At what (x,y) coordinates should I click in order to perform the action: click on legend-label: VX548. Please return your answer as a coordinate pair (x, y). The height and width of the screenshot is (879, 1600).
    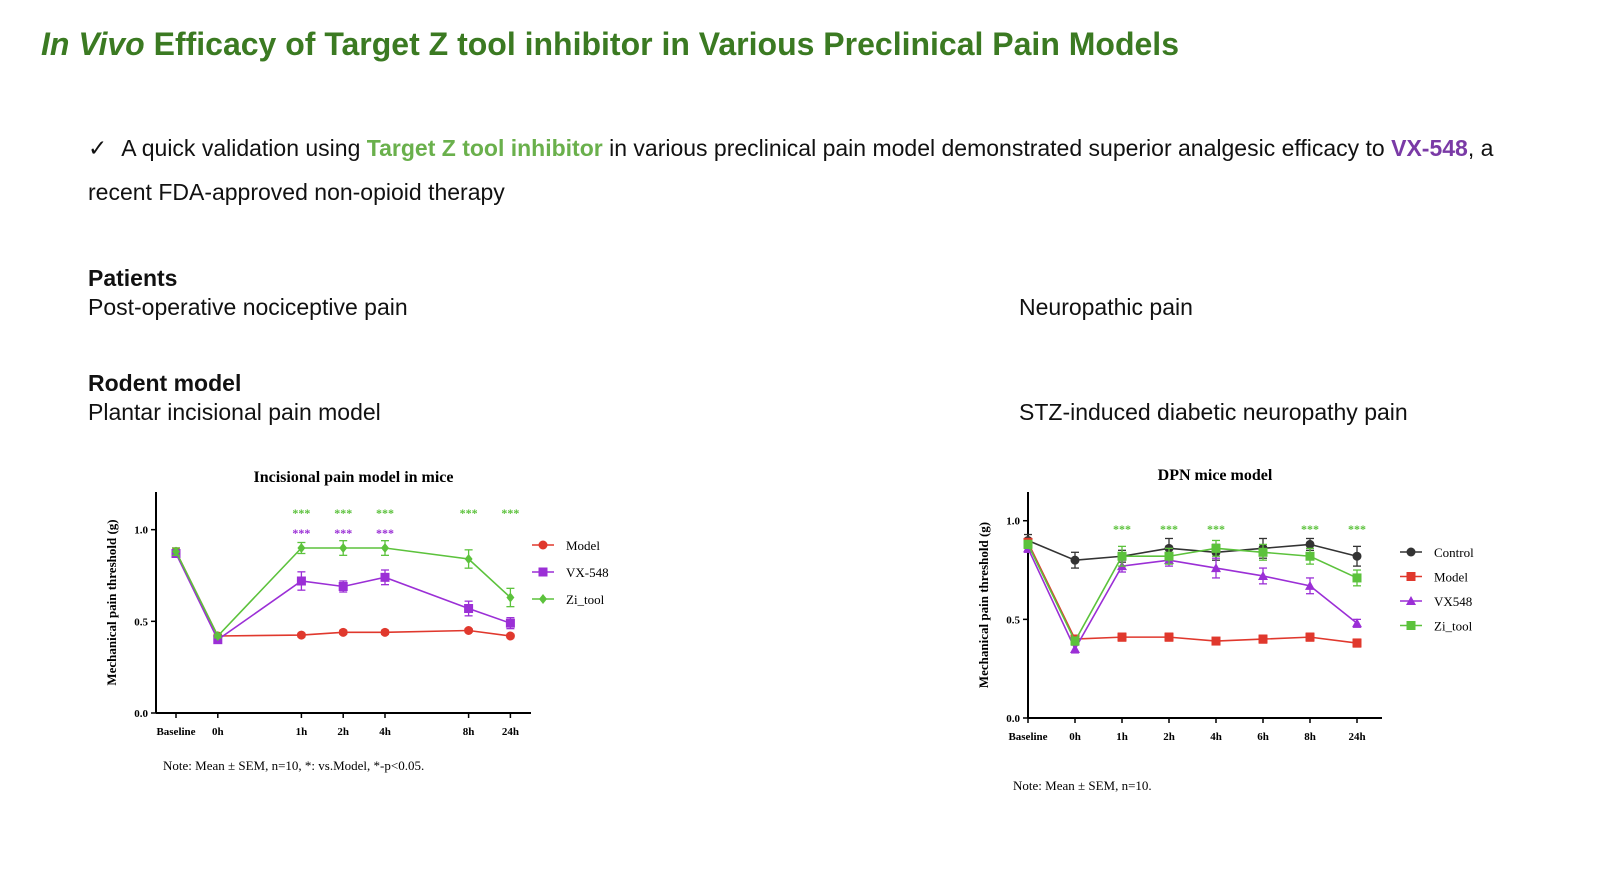
    Looking at the image, I should click on (1453, 601).